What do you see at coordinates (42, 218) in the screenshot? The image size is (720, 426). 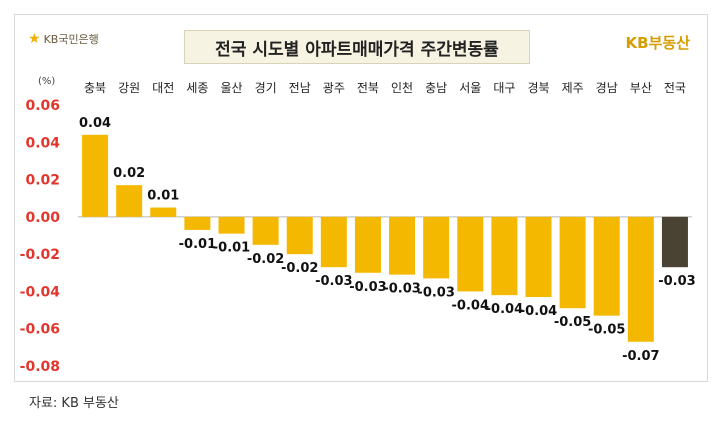 I see `y-tick-label: 0.00` at bounding box center [42, 218].